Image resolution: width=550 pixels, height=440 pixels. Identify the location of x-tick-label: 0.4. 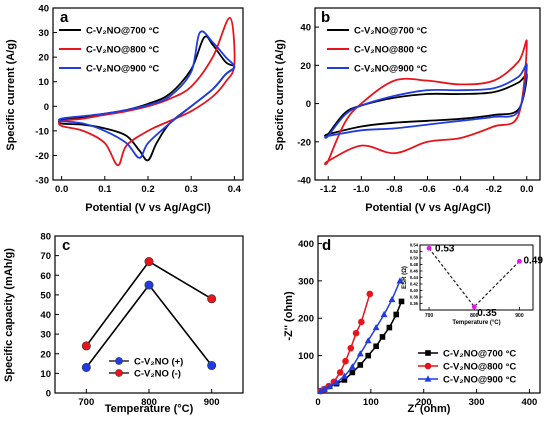
(235, 189).